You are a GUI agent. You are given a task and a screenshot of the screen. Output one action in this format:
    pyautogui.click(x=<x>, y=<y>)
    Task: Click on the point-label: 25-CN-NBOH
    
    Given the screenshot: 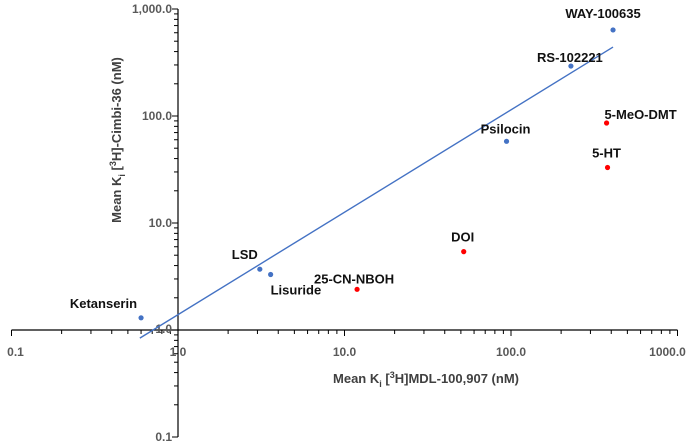 What is the action you would take?
    pyautogui.click(x=354, y=278)
    